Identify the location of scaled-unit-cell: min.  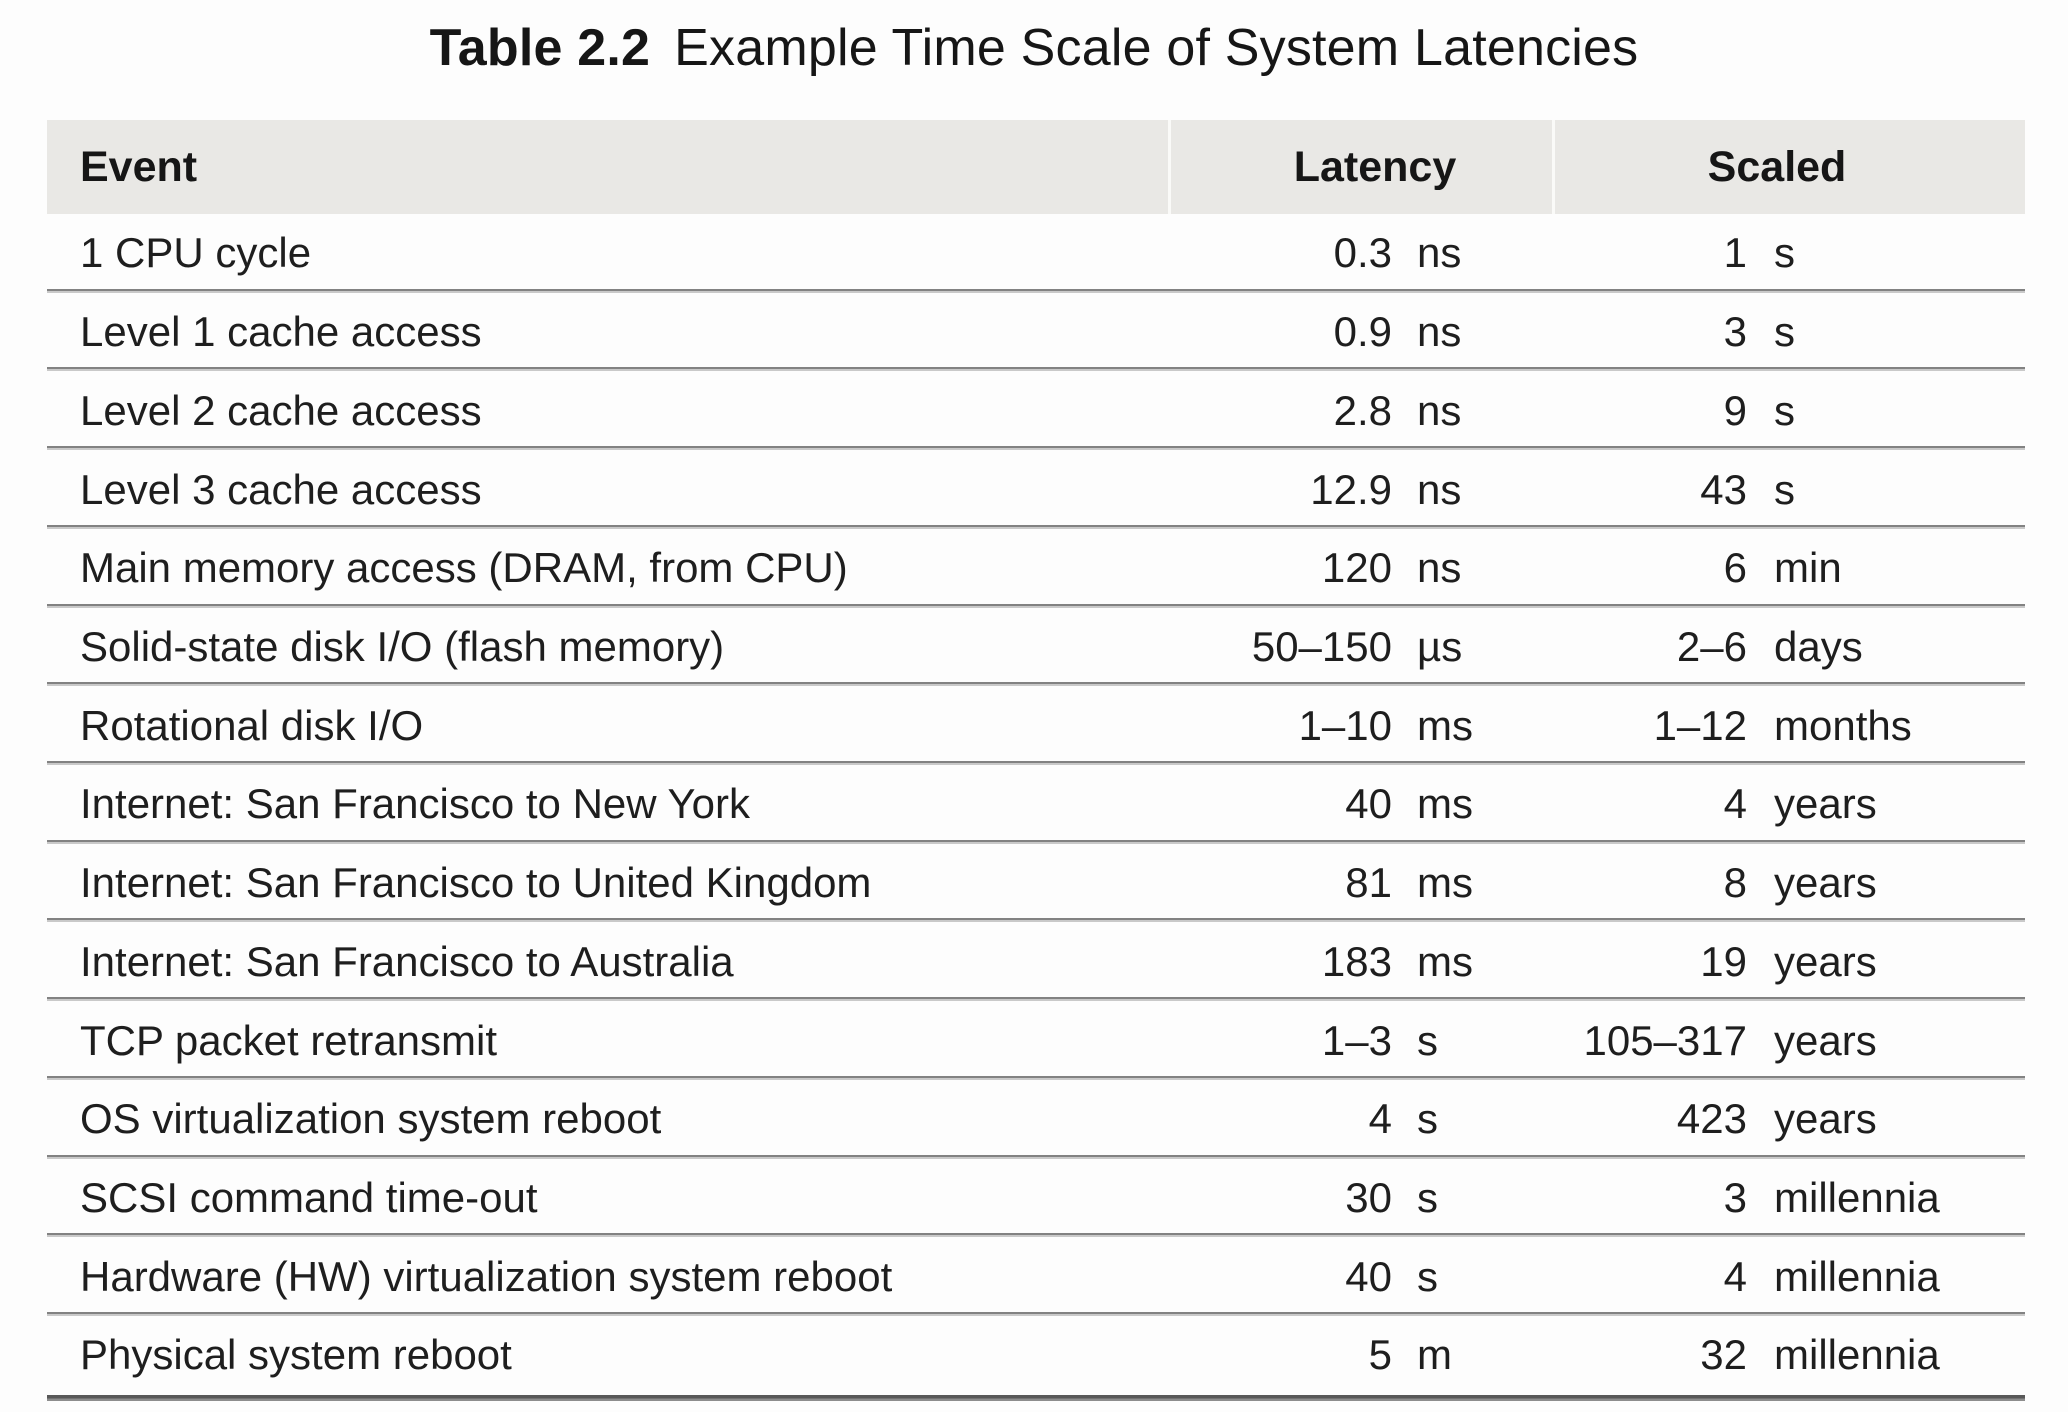
(1808, 568).